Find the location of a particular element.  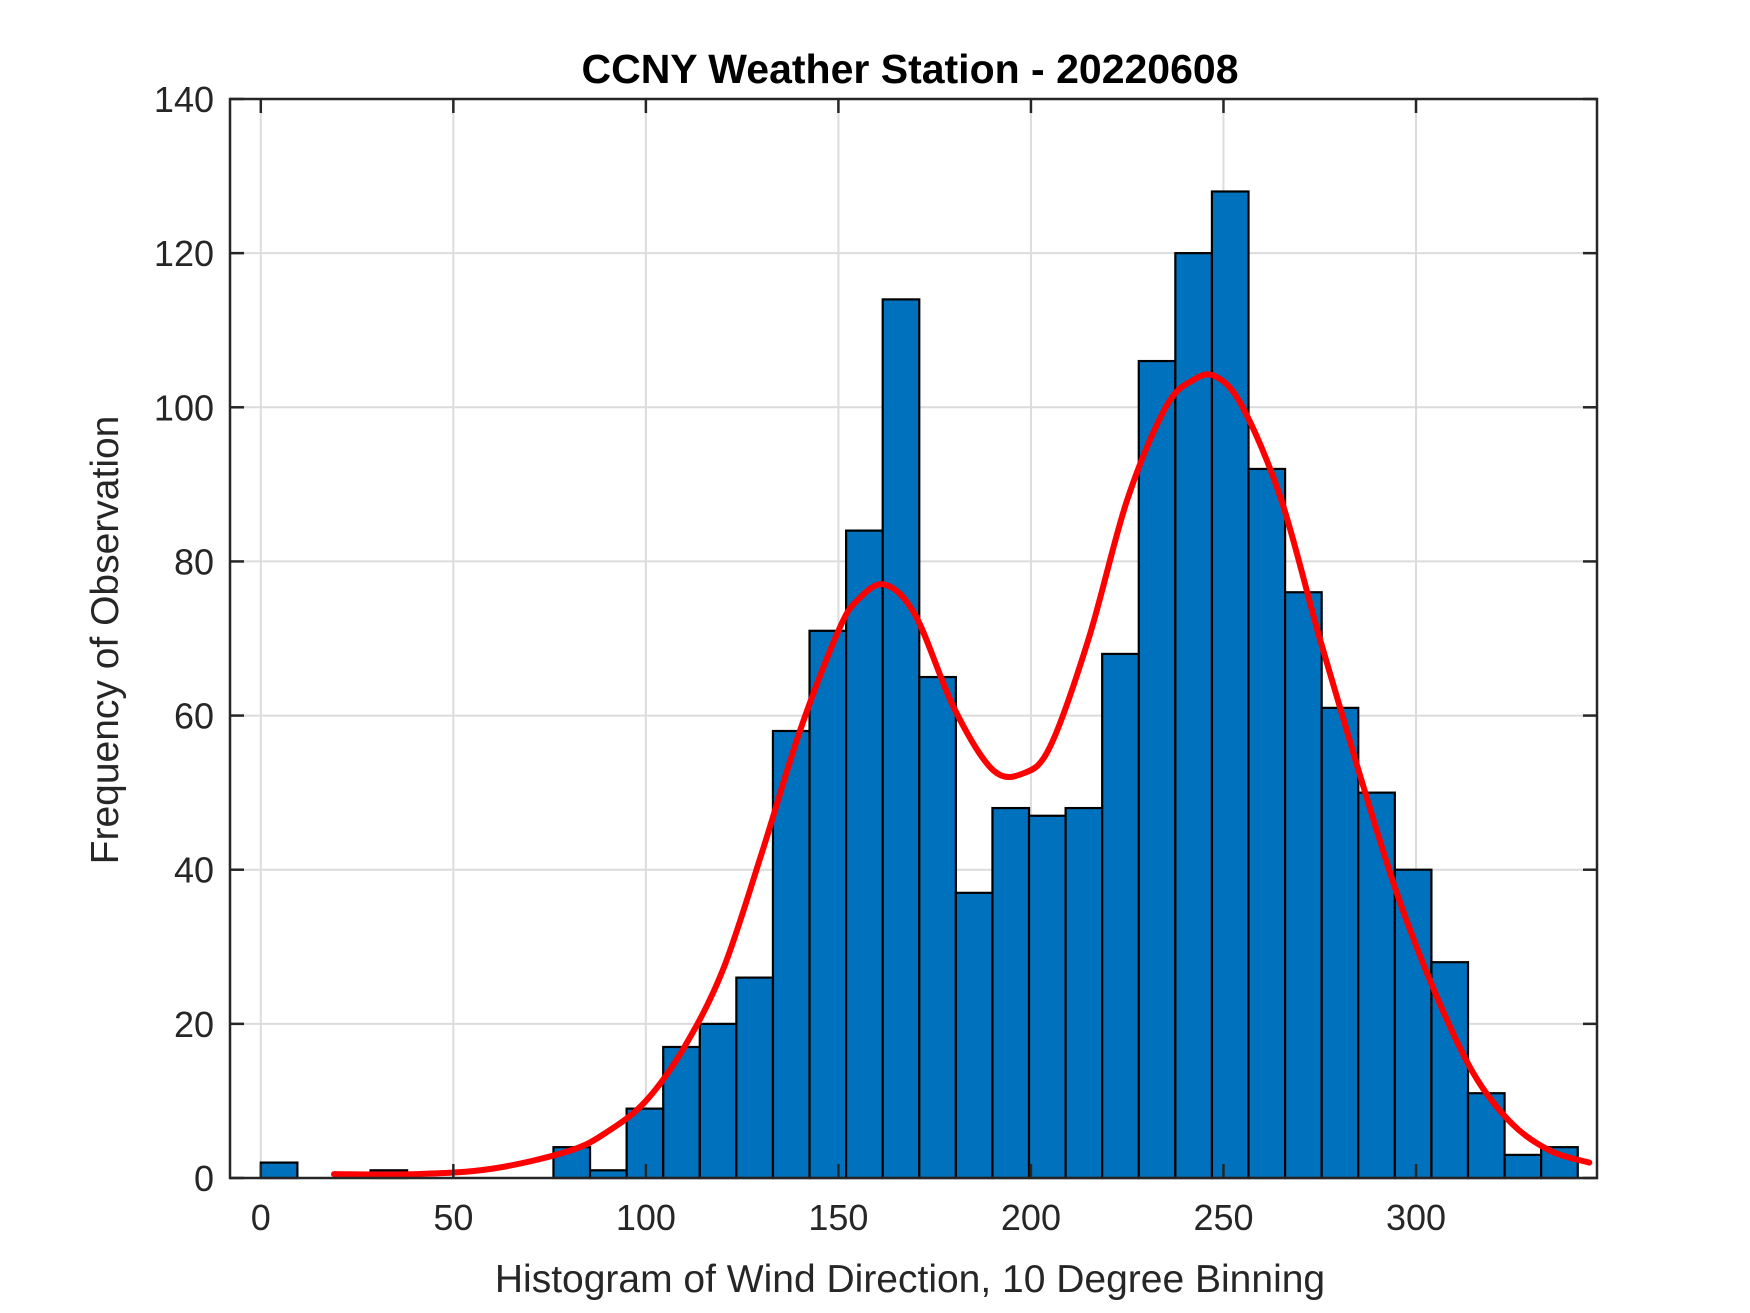

y-tick-label: 0 is located at coordinates (204, 1178).